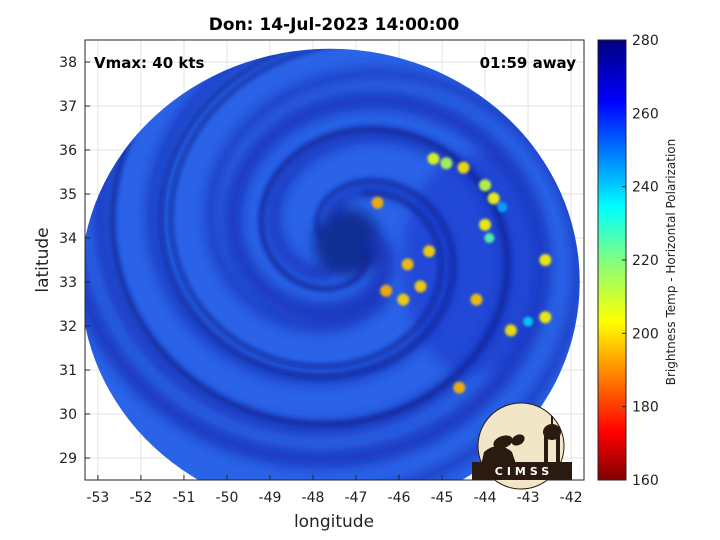 The width and height of the screenshot is (720, 540). Describe the element at coordinates (522, 446) in the screenshot. I see `cimss-logo: CIMSS` at that location.